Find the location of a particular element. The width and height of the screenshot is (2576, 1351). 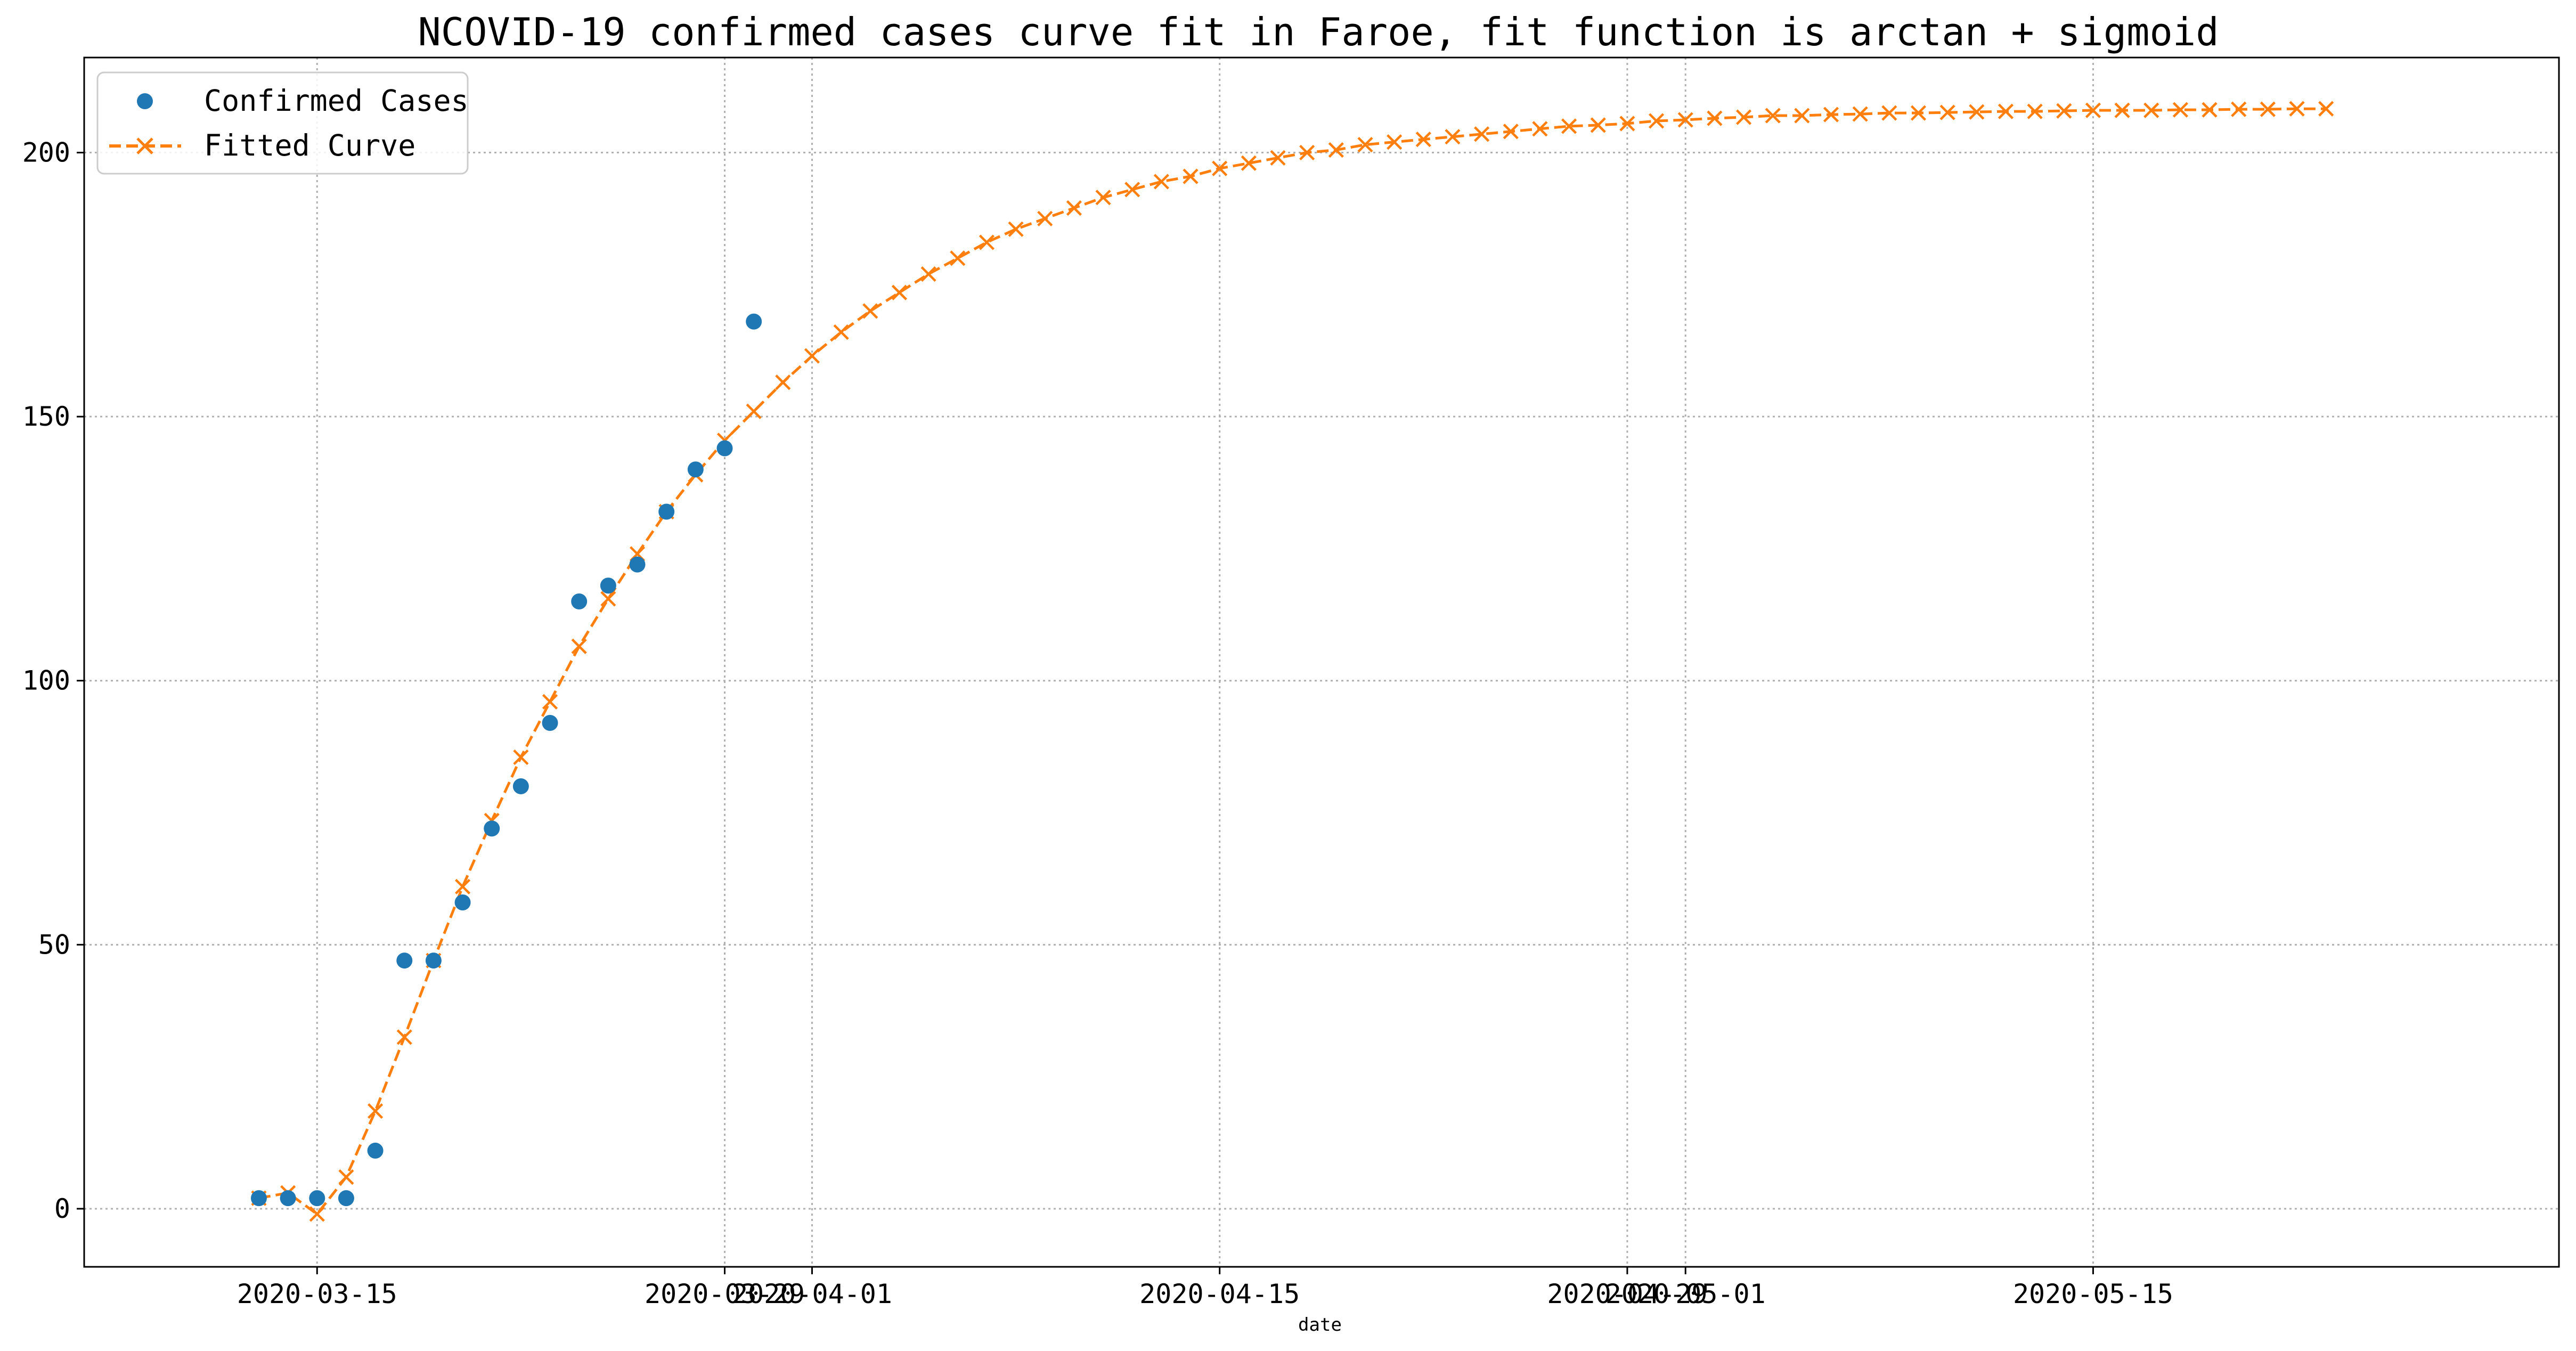

legend-marker-circle is located at coordinates (145, 101).